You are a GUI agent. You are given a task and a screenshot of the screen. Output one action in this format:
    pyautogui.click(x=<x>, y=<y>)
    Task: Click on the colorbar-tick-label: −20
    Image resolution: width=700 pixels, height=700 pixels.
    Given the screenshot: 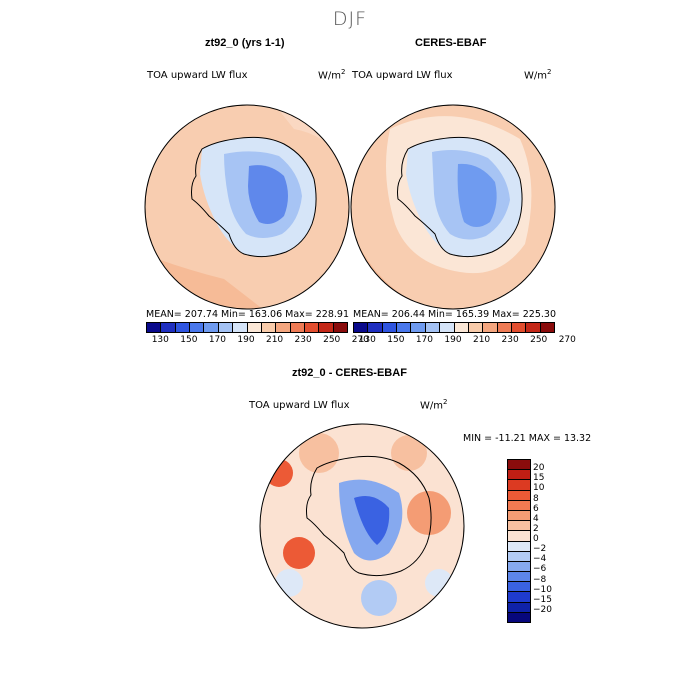 What is the action you would take?
    pyautogui.click(x=542, y=609)
    